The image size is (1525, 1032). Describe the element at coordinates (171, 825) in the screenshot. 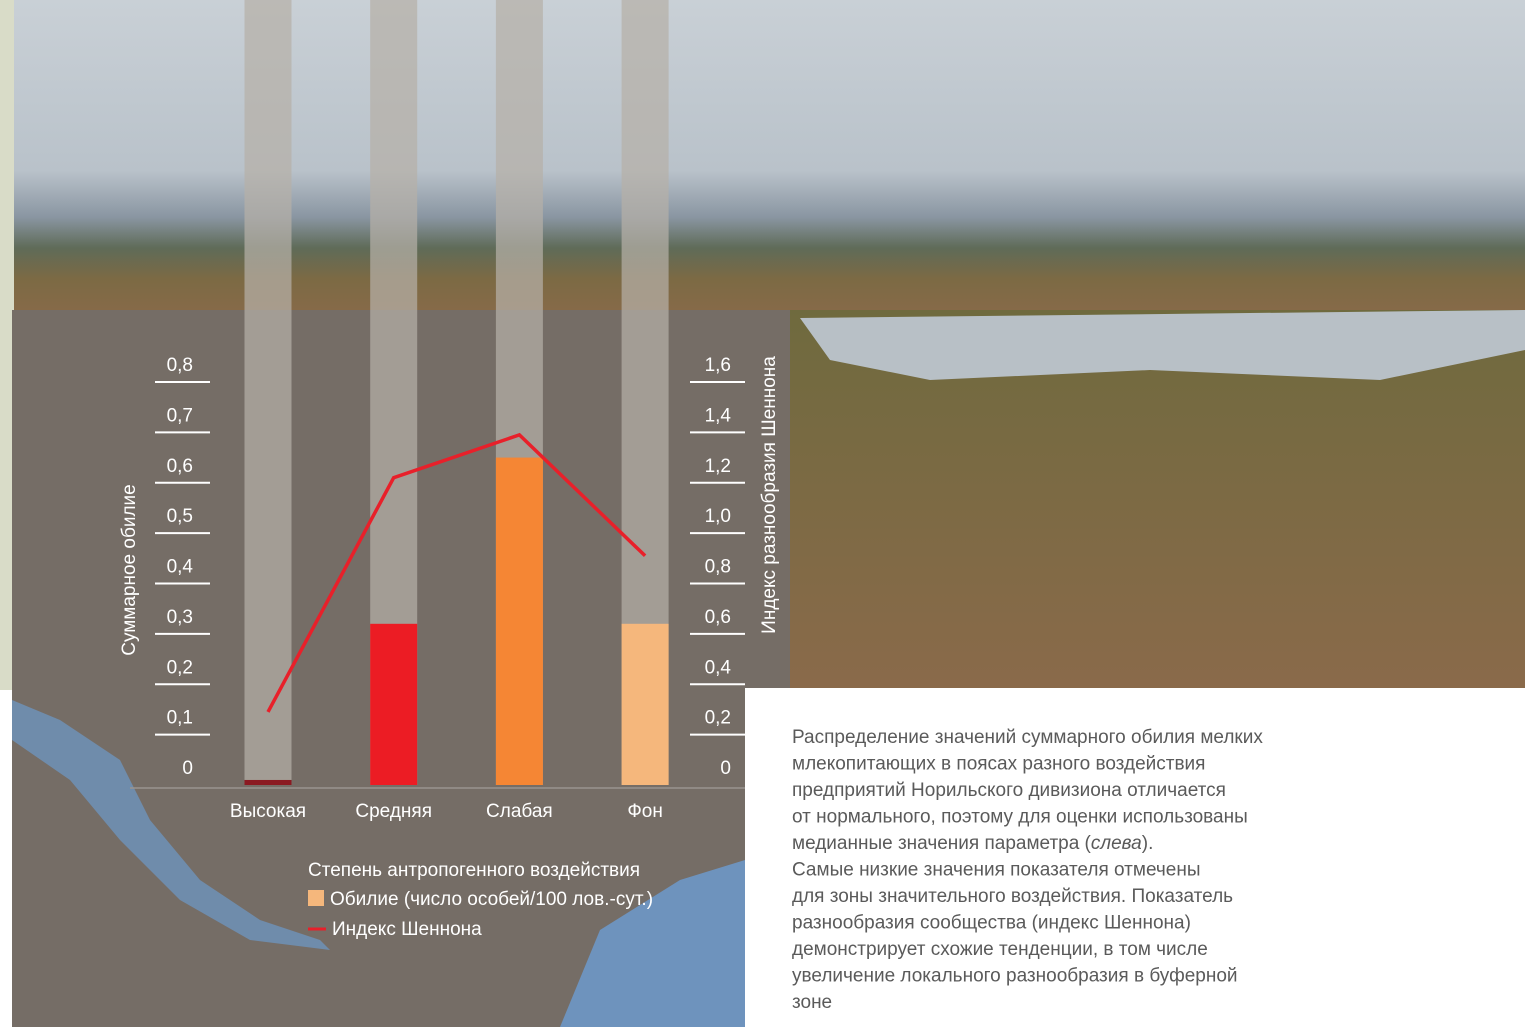

I see `map-river` at that location.